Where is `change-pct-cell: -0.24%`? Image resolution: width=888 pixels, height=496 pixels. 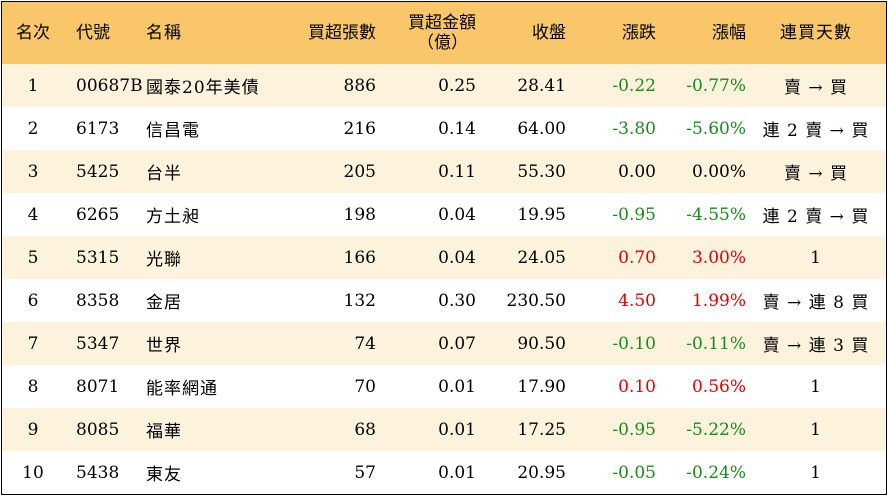
change-pct-cell: -0.24% is located at coordinates (716, 472).